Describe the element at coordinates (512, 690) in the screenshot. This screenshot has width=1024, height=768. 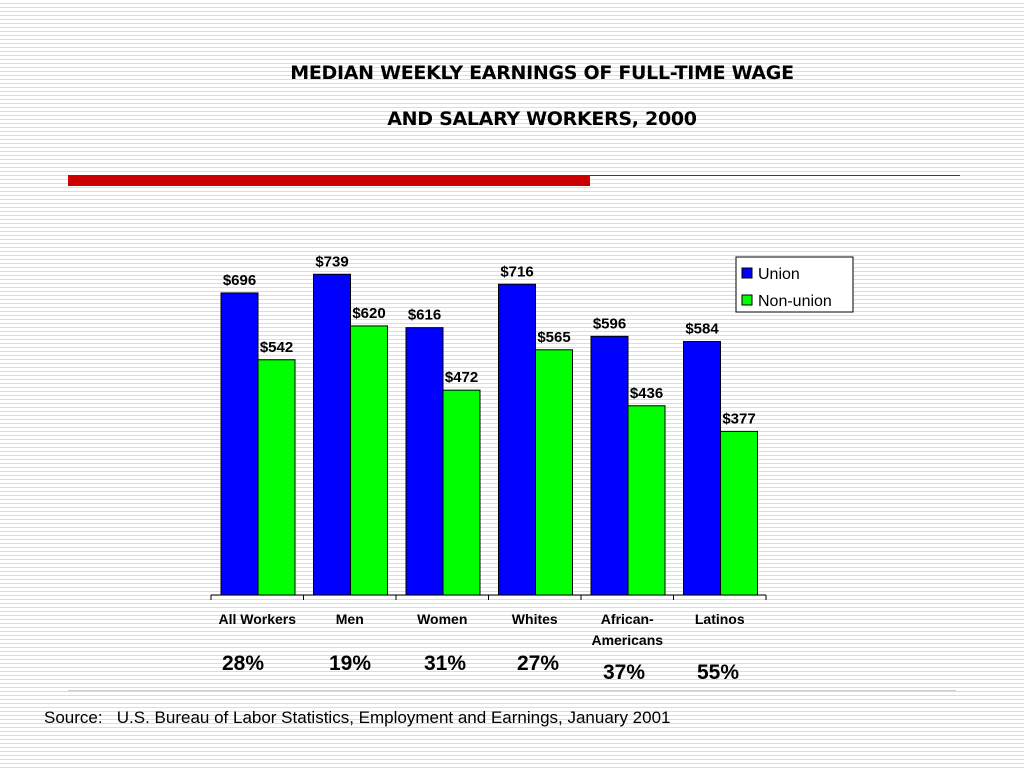
I see `footer-divider` at that location.